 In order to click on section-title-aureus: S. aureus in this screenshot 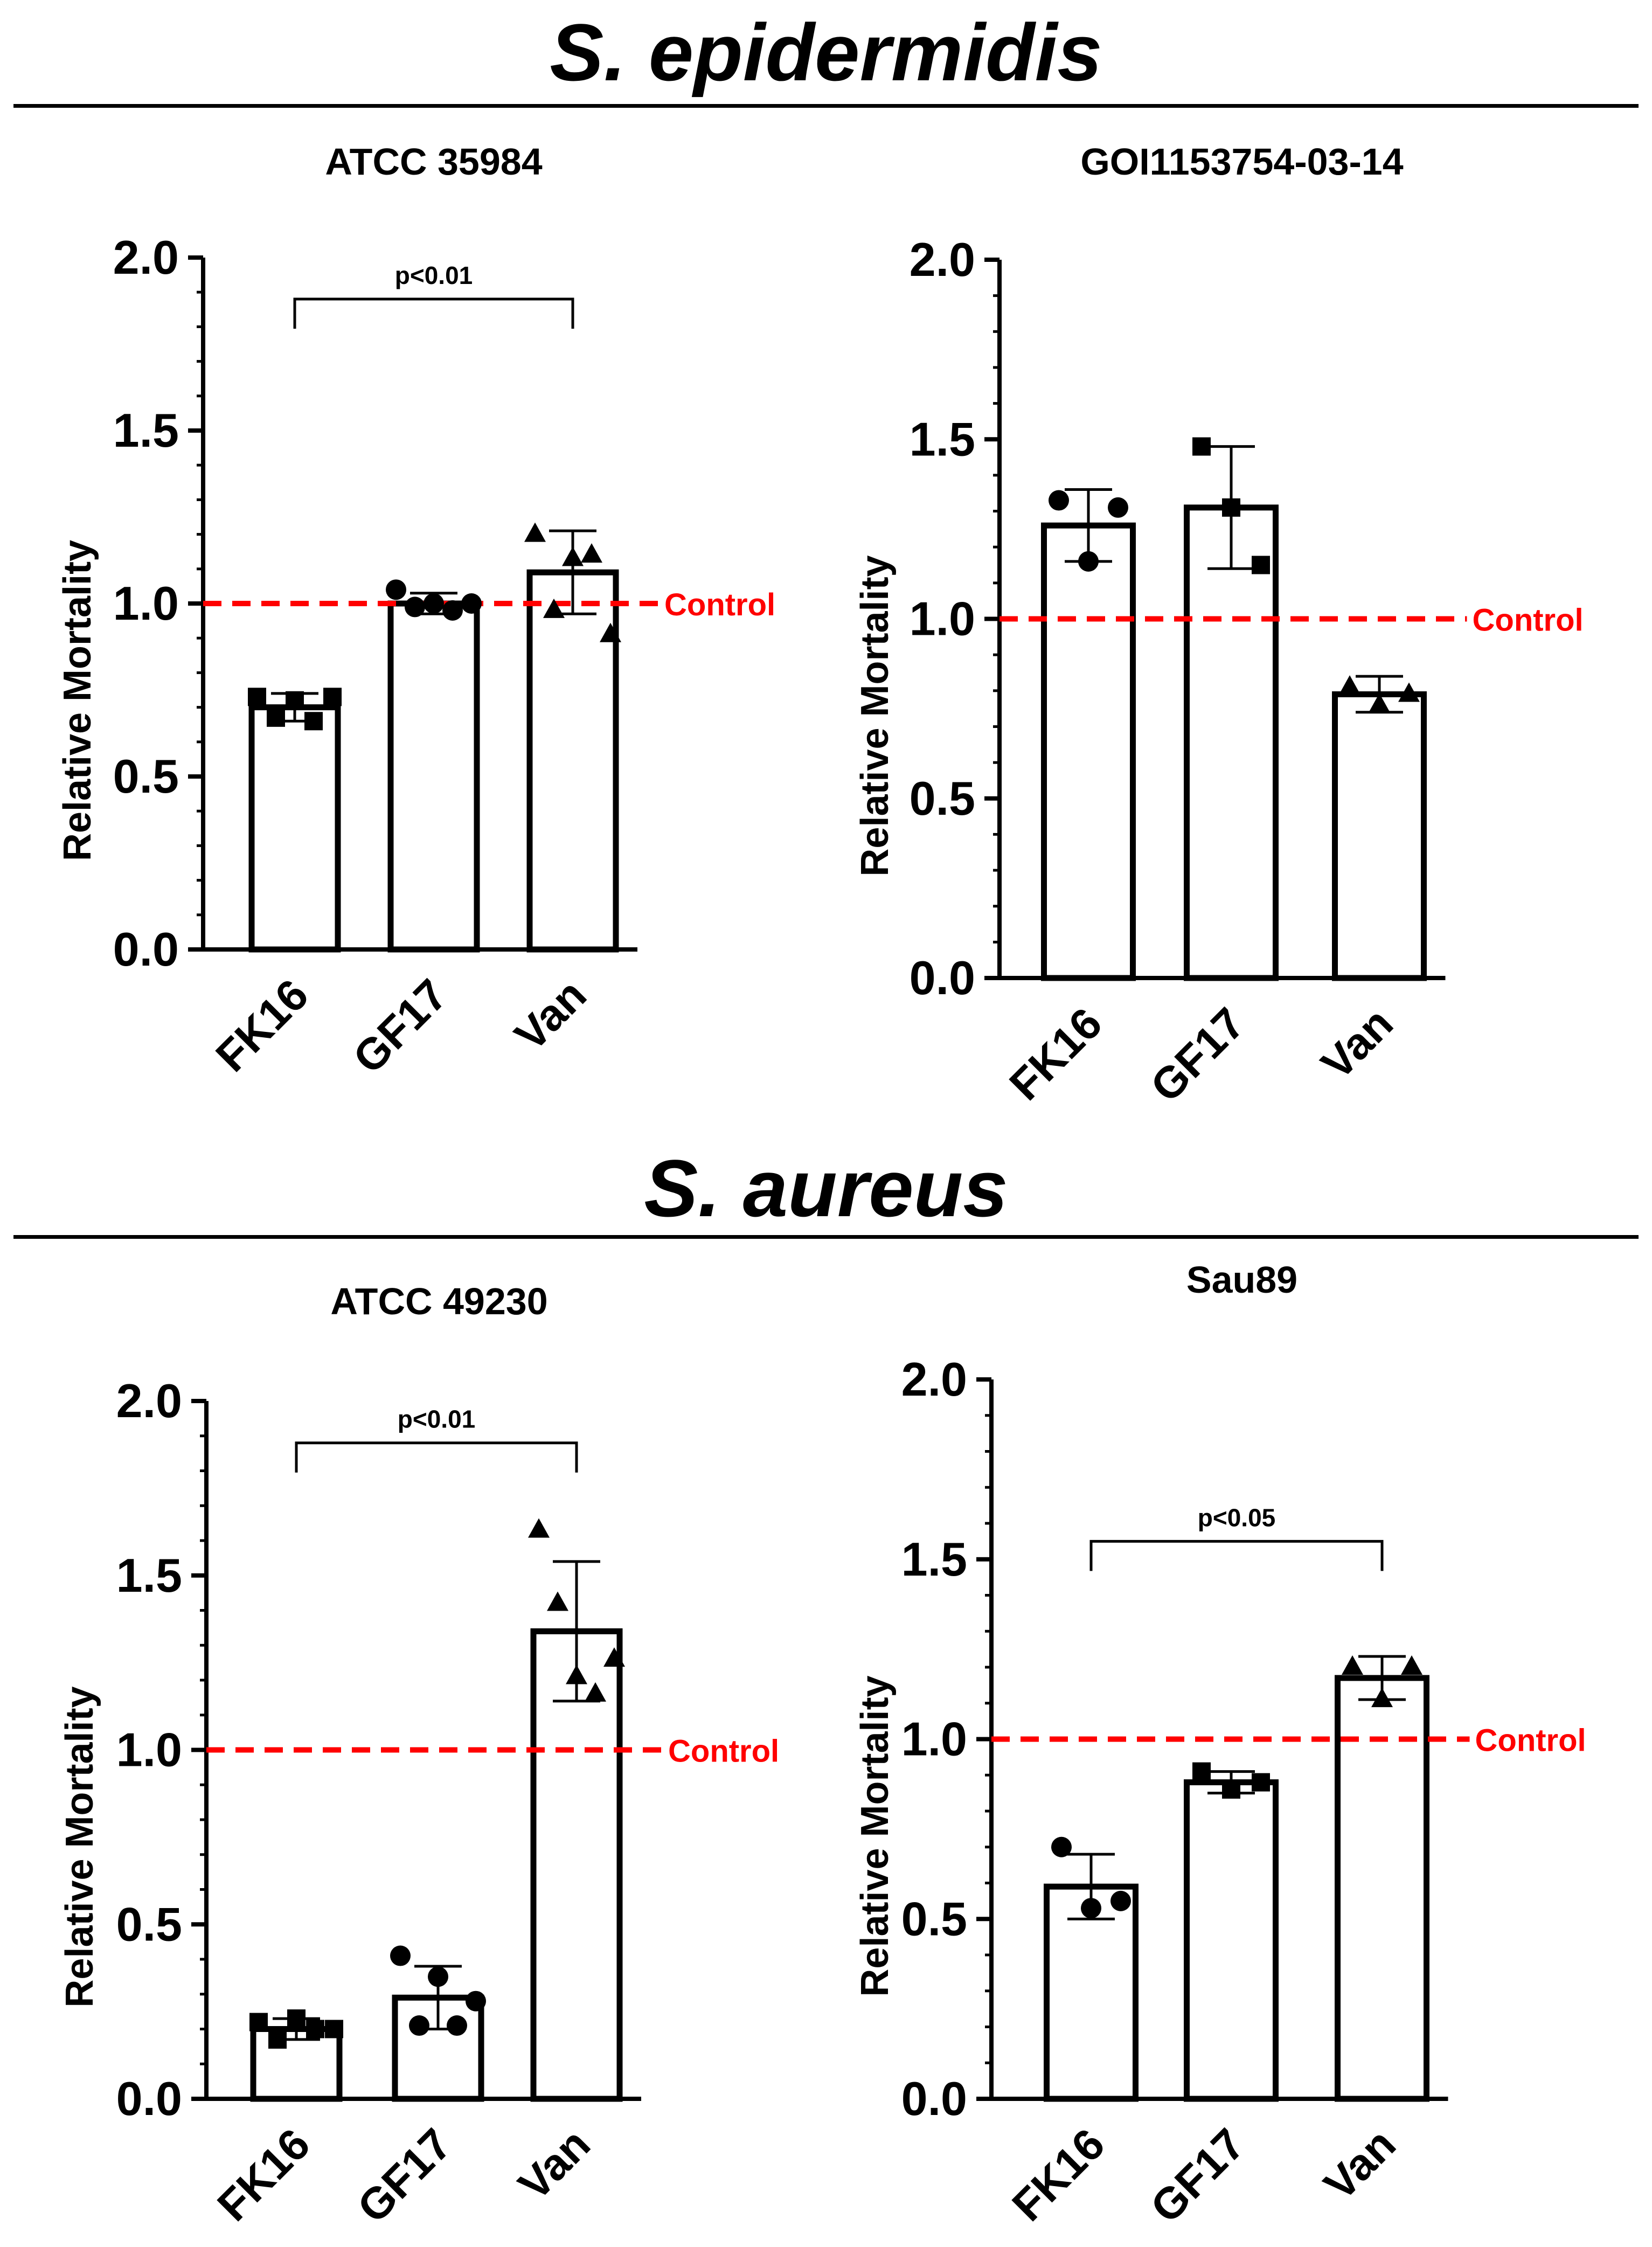, I will do `click(826, 1188)`.